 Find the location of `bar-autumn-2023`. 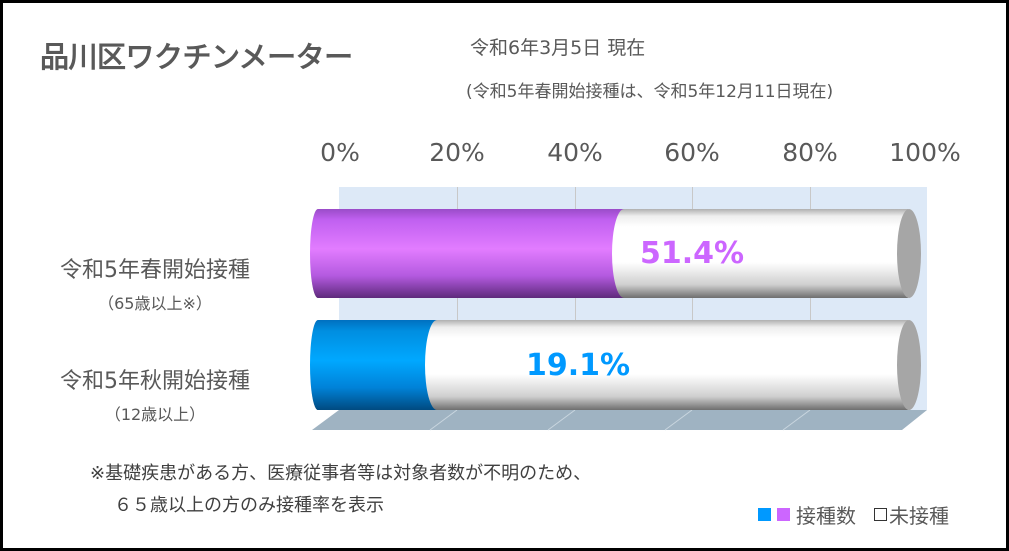

bar-autumn-2023 is located at coordinates (615, 365).